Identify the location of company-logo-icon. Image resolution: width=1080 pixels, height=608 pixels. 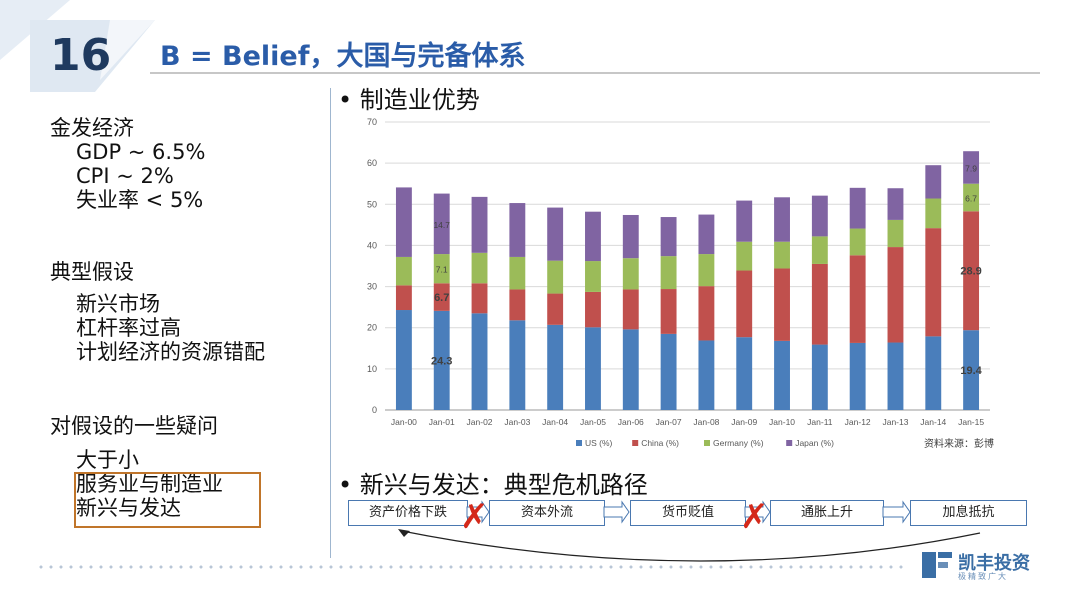
(937, 565).